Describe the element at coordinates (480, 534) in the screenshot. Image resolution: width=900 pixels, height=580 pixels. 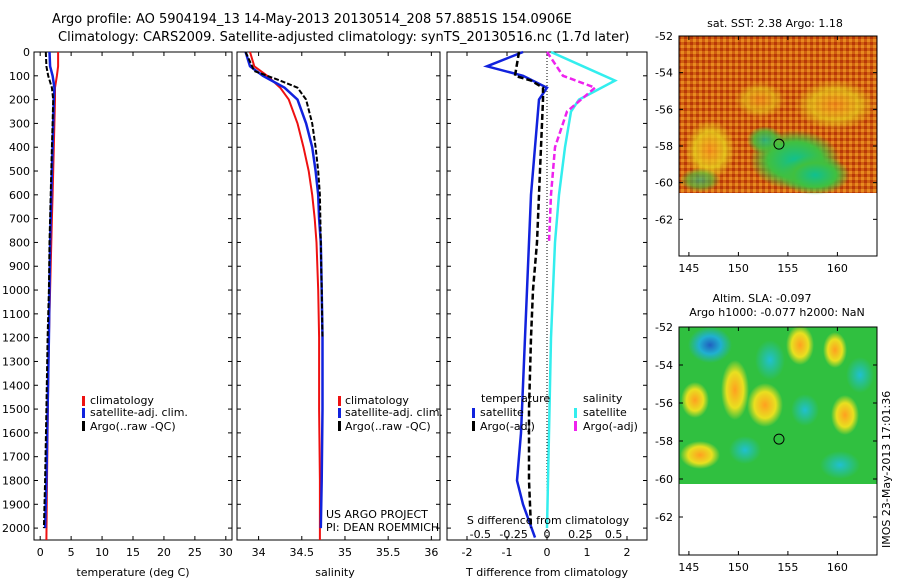
I see `xtick-top-label: -0.5` at that location.